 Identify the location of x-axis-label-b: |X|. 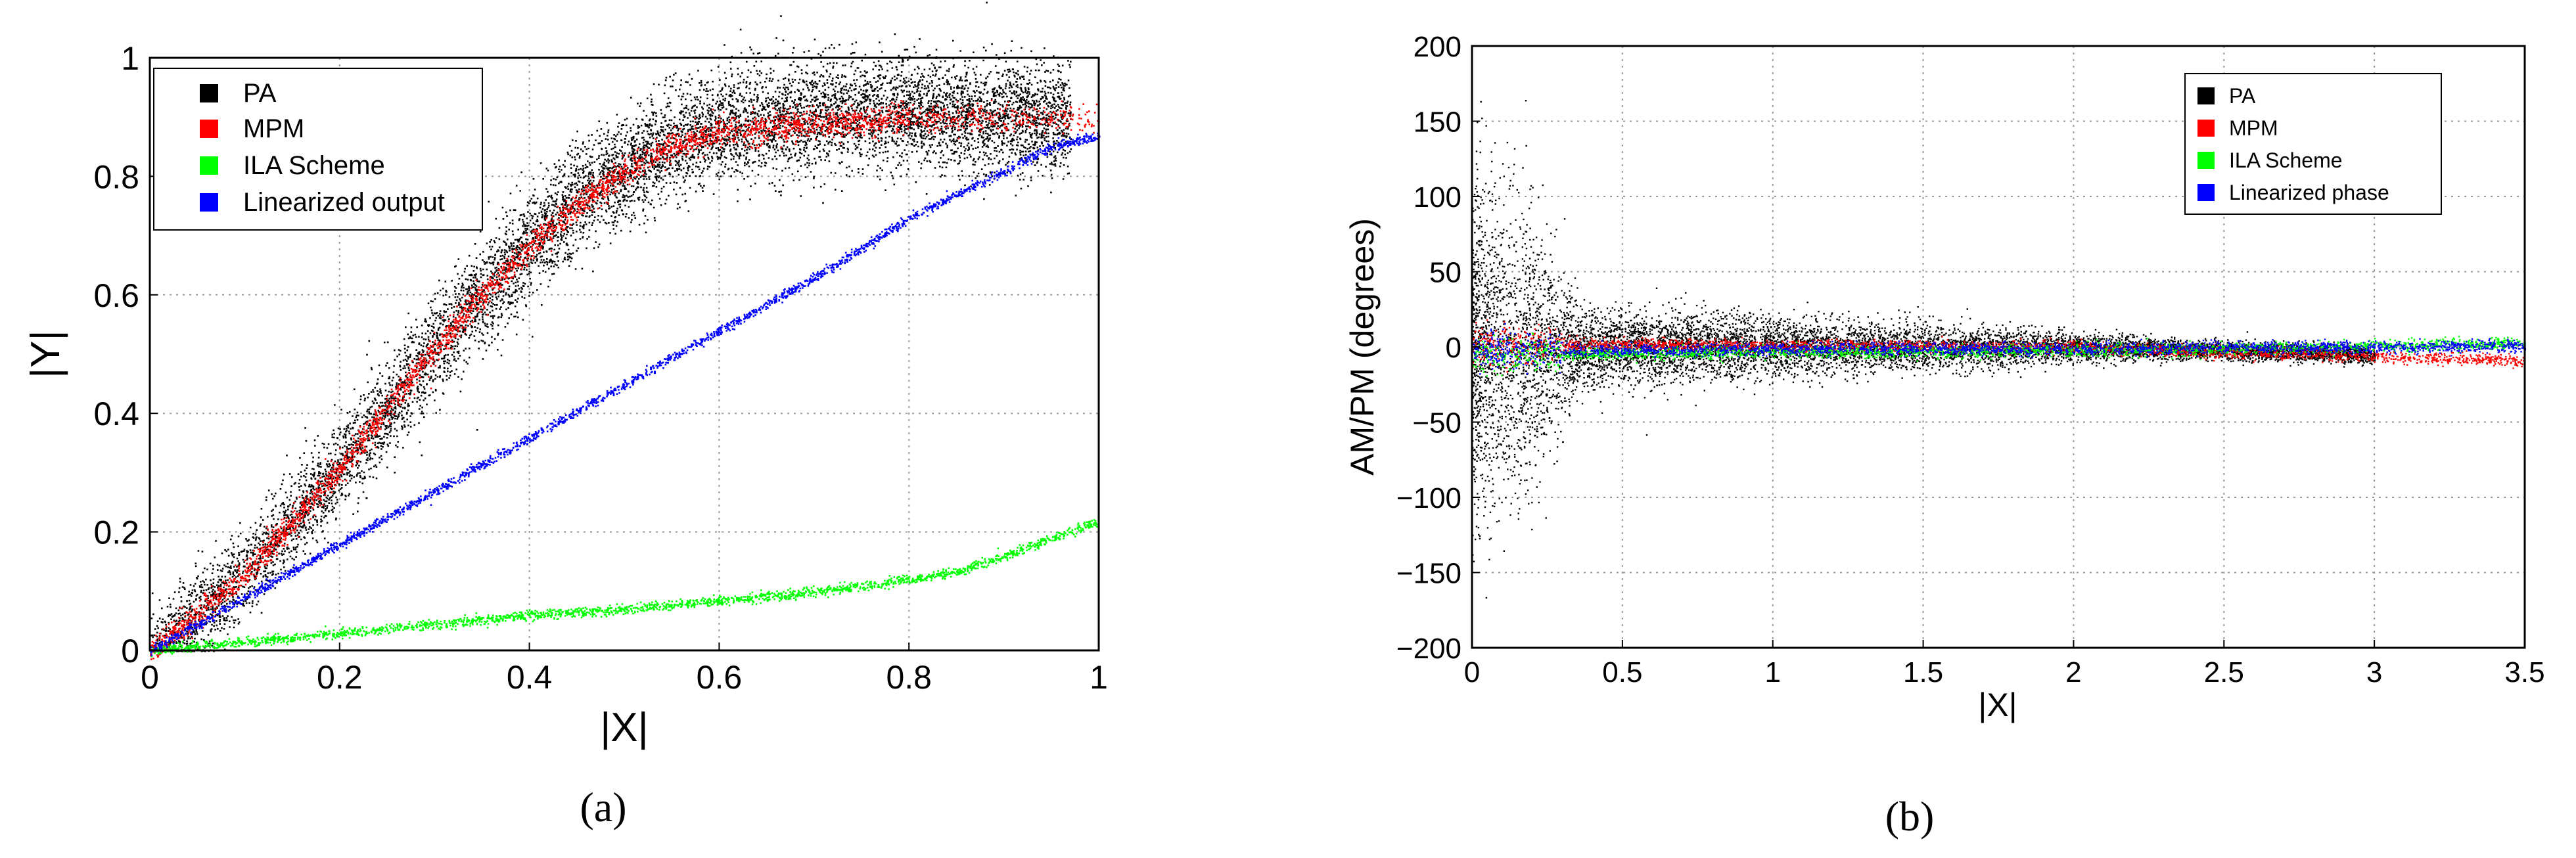
(1998, 705).